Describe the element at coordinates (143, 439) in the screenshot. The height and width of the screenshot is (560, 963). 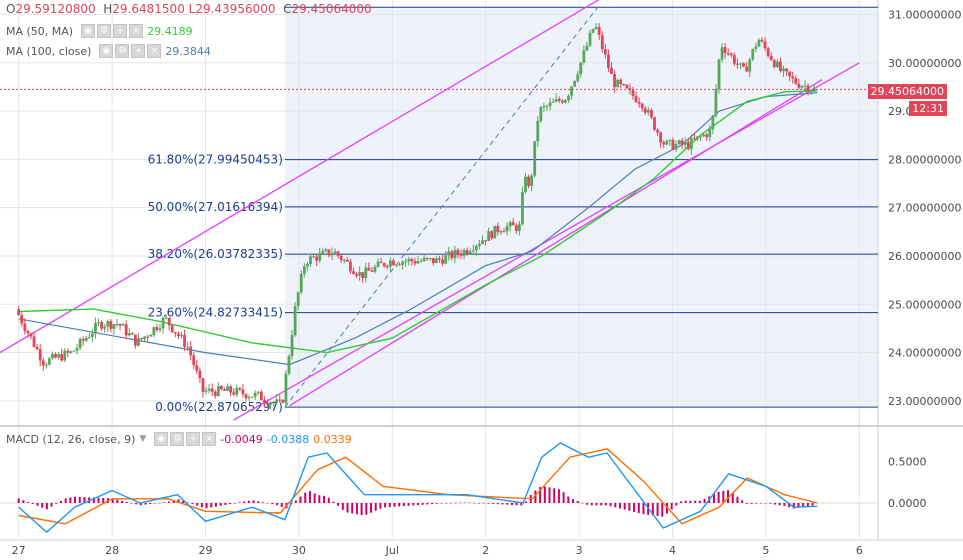
I see `chevron-down-icon: ▼` at that location.